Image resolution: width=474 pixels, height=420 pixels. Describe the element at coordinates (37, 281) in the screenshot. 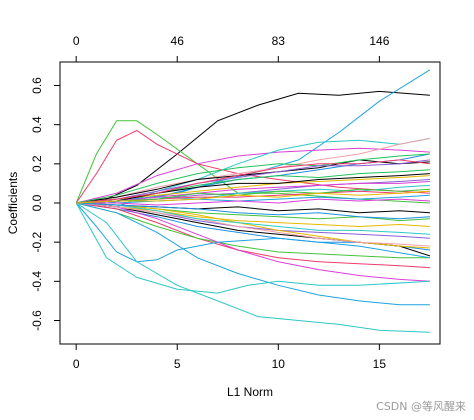

I see `y-tick-label-2: -0.4` at that location.